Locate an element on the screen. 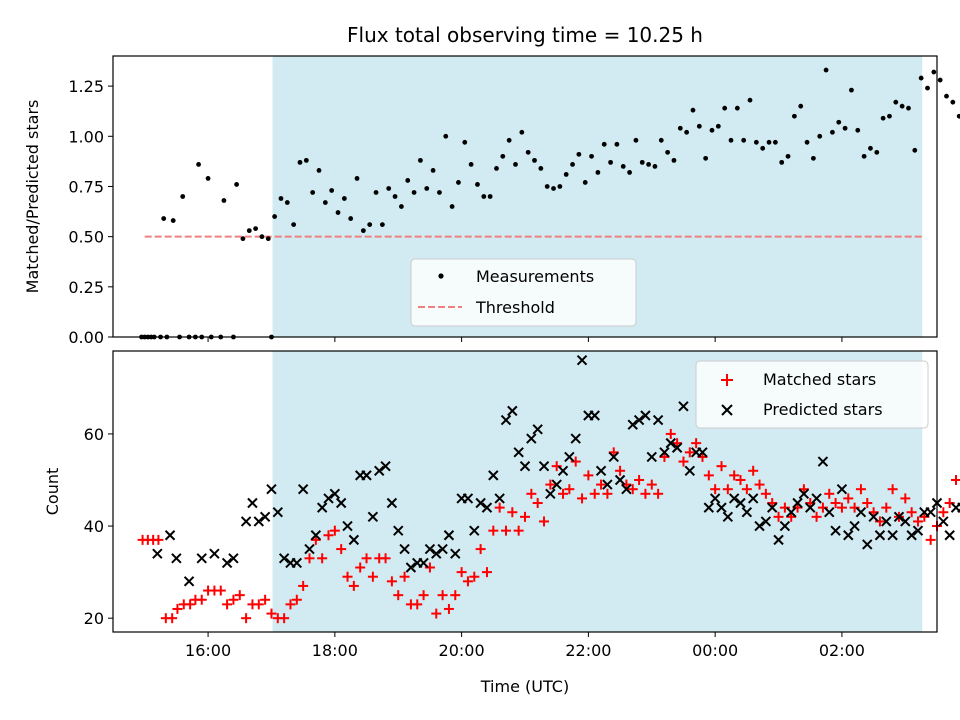 The height and width of the screenshot is (720, 960). legend-matched-label: Matched stars is located at coordinates (819, 379).